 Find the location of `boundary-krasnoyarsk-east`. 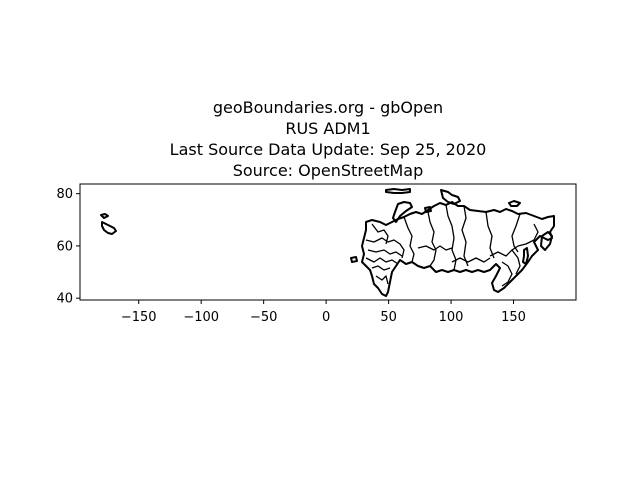

boundary-krasnoyarsk-east is located at coordinates (465, 236).